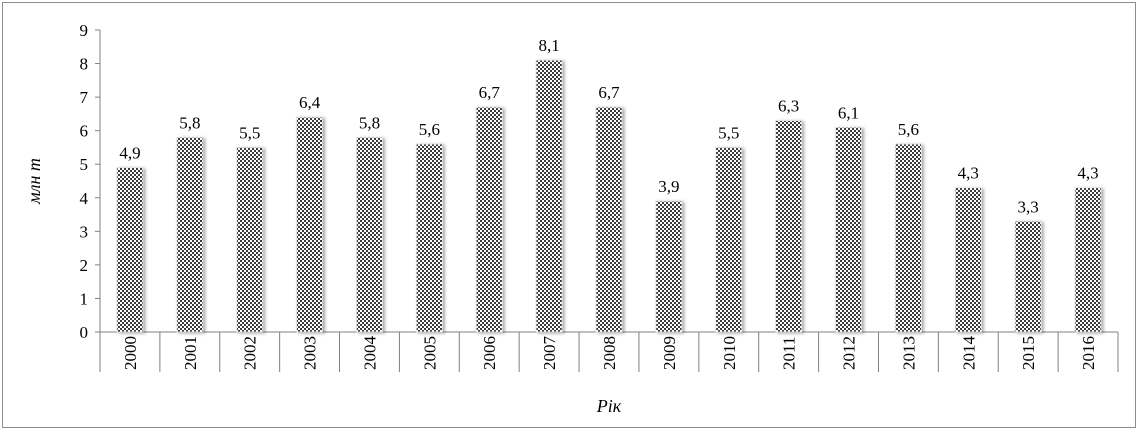 This screenshot has width=1140, height=432. I want to click on bar-2004, so click(369, 234).